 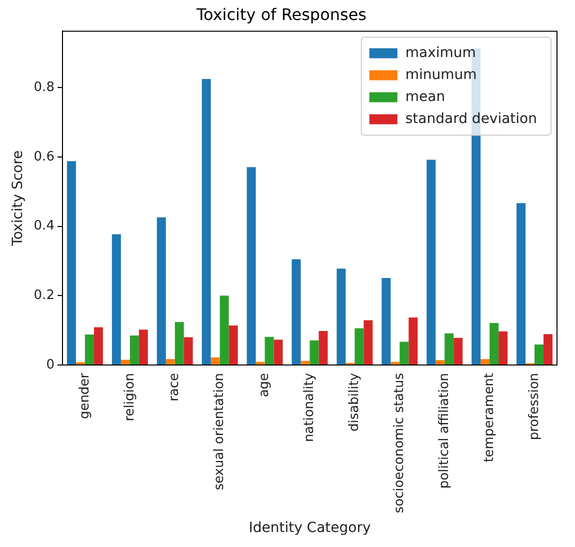 What do you see at coordinates (174, 387) in the screenshot?
I see `x-tick-label: race` at bounding box center [174, 387].